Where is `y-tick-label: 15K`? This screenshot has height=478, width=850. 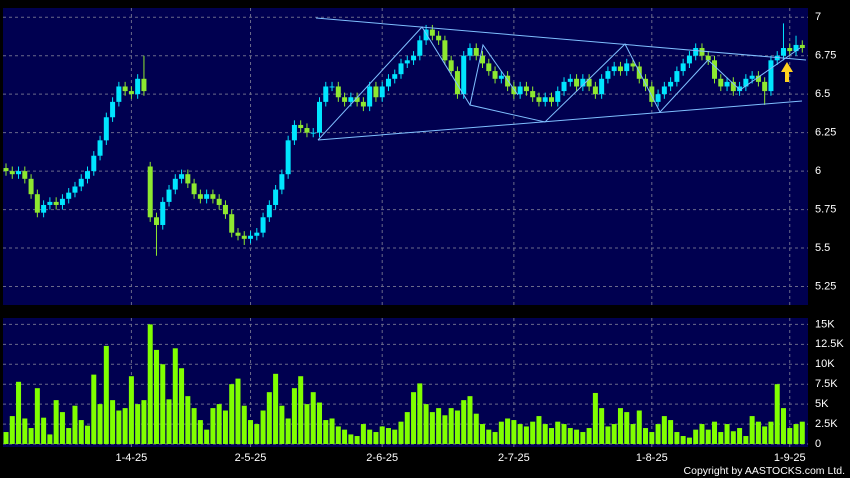 y-tick-label: 15K is located at coordinates (825, 324).